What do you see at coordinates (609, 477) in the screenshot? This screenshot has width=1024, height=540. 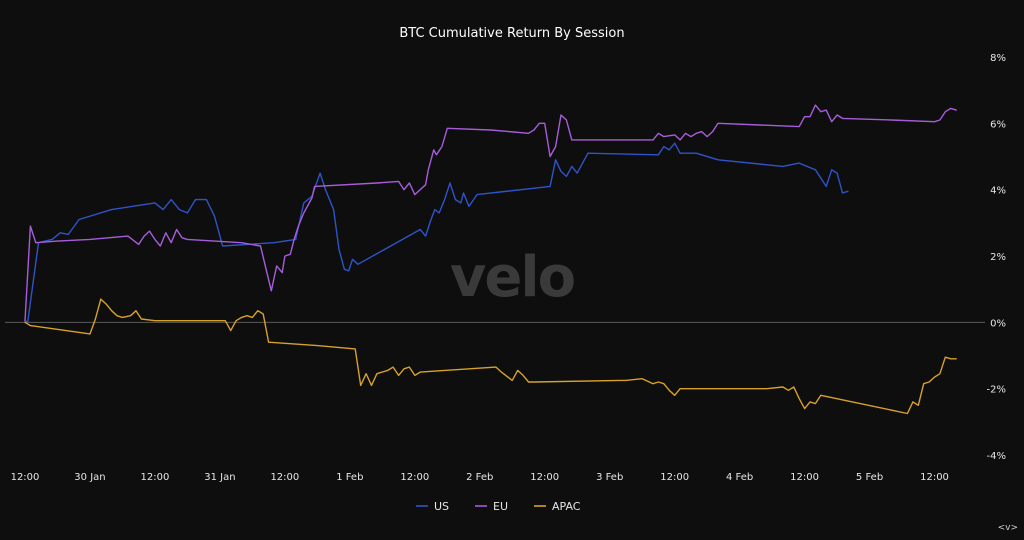 I see `x-tick-label: 3 Feb` at bounding box center [609, 477].